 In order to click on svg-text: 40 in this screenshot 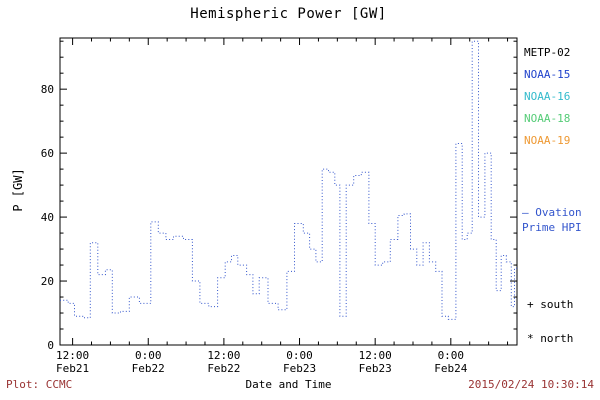, I will do `click(47, 217)`.